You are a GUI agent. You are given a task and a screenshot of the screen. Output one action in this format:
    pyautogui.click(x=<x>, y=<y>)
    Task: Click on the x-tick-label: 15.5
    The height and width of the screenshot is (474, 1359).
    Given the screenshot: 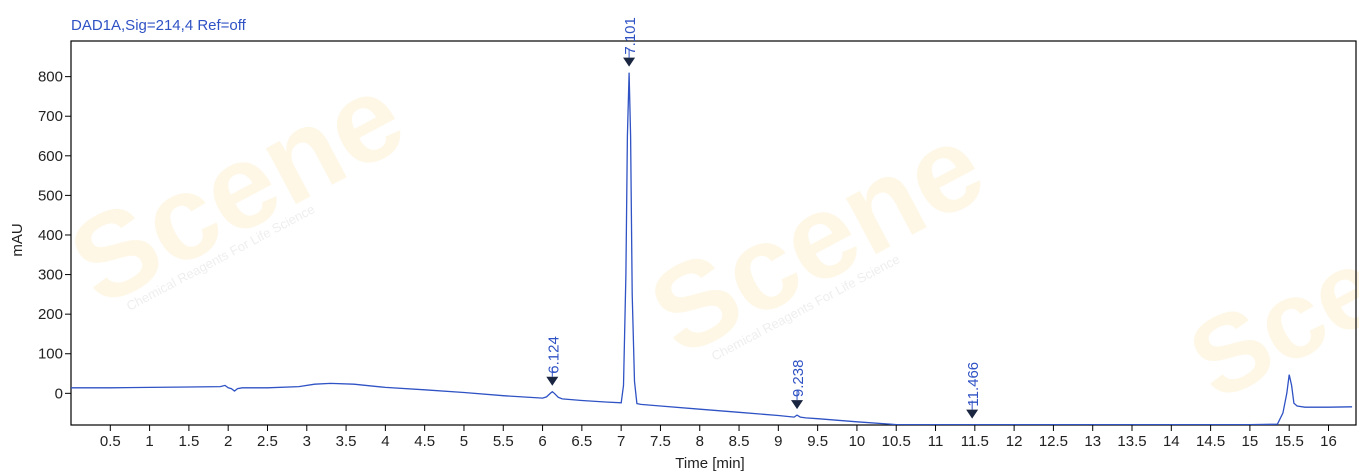 What is the action you would take?
    pyautogui.click(x=1289, y=441)
    